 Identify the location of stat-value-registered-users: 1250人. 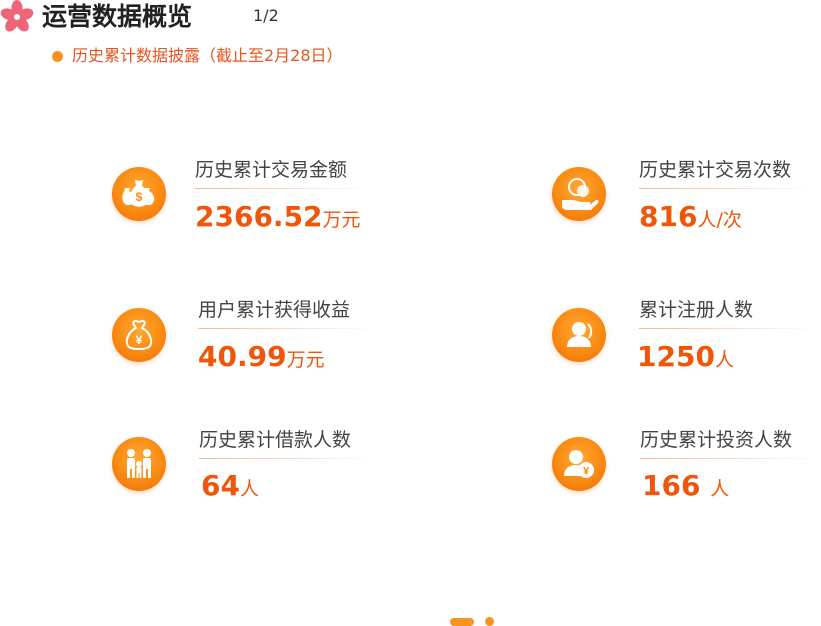
(685, 359).